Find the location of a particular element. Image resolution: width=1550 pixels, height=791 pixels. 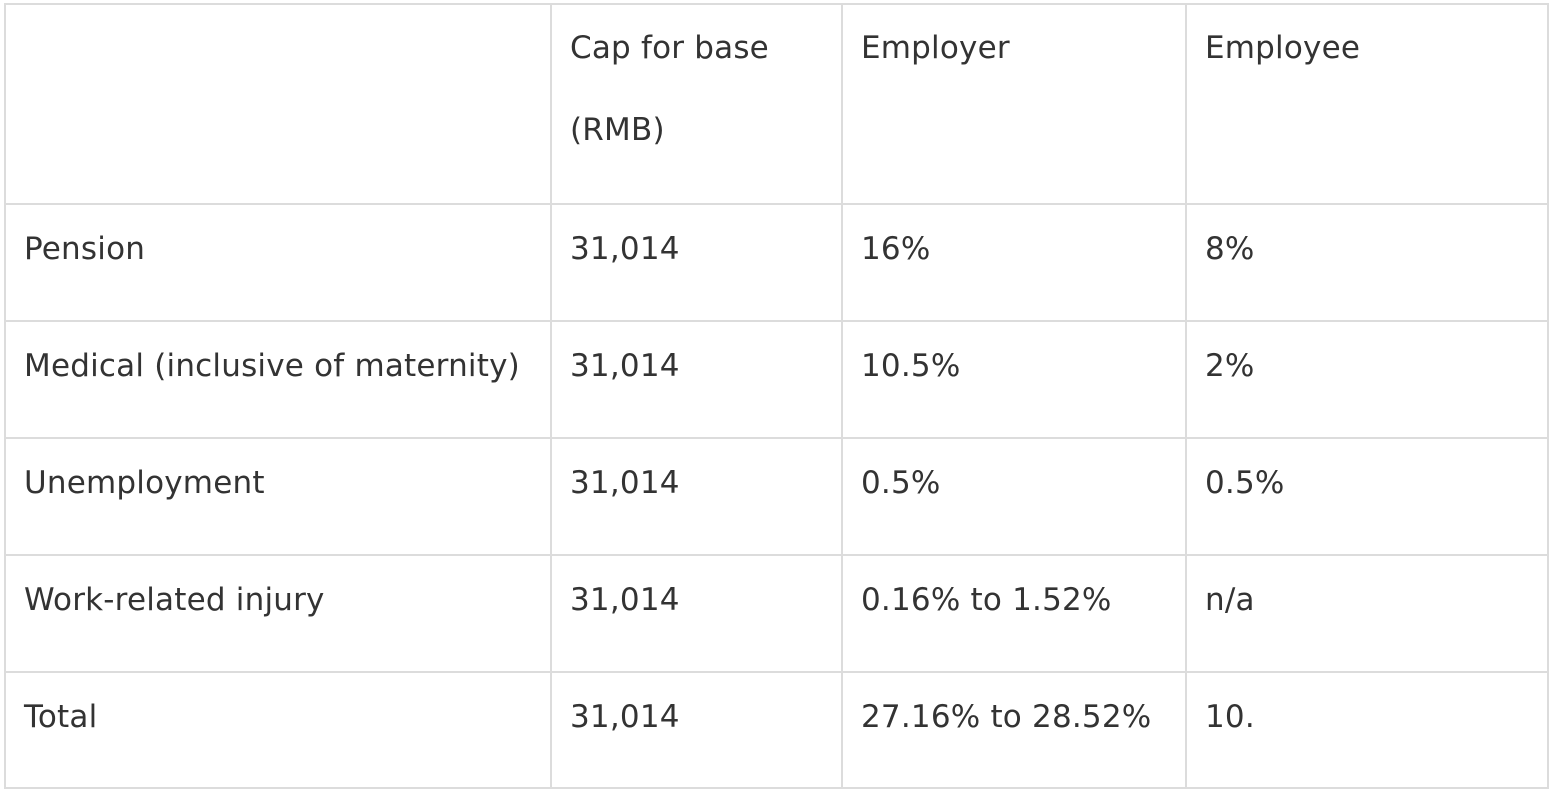

header-cell-cap: Cap for base (RMB) is located at coordinates (696, 104).